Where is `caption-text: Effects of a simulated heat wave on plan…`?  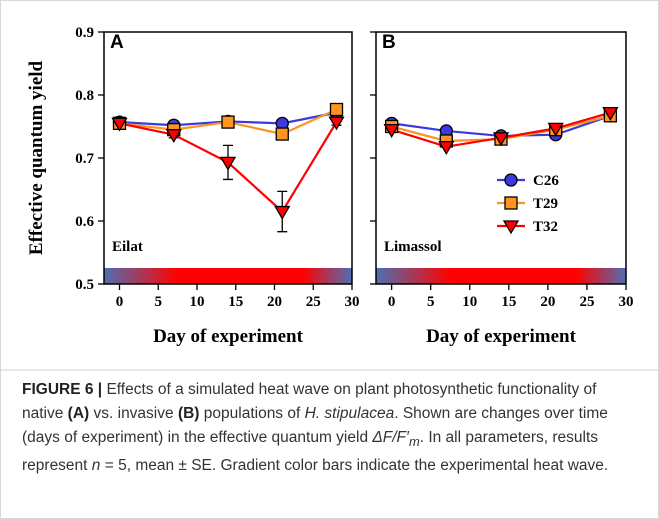
caption-text: Effects of a simulated heat wave on plan… is located at coordinates (309, 401).